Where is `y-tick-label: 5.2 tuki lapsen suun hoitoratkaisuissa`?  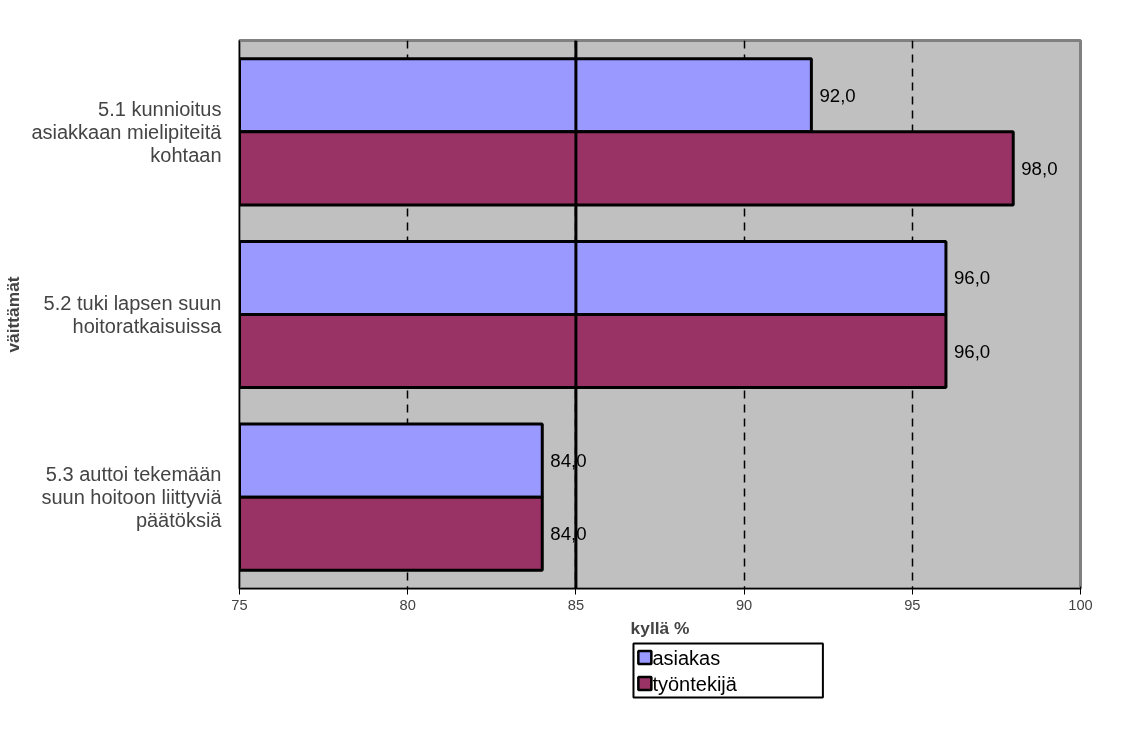
y-tick-label: 5.2 tuki lapsen suun hoitoratkaisuissa is located at coordinates (133, 314).